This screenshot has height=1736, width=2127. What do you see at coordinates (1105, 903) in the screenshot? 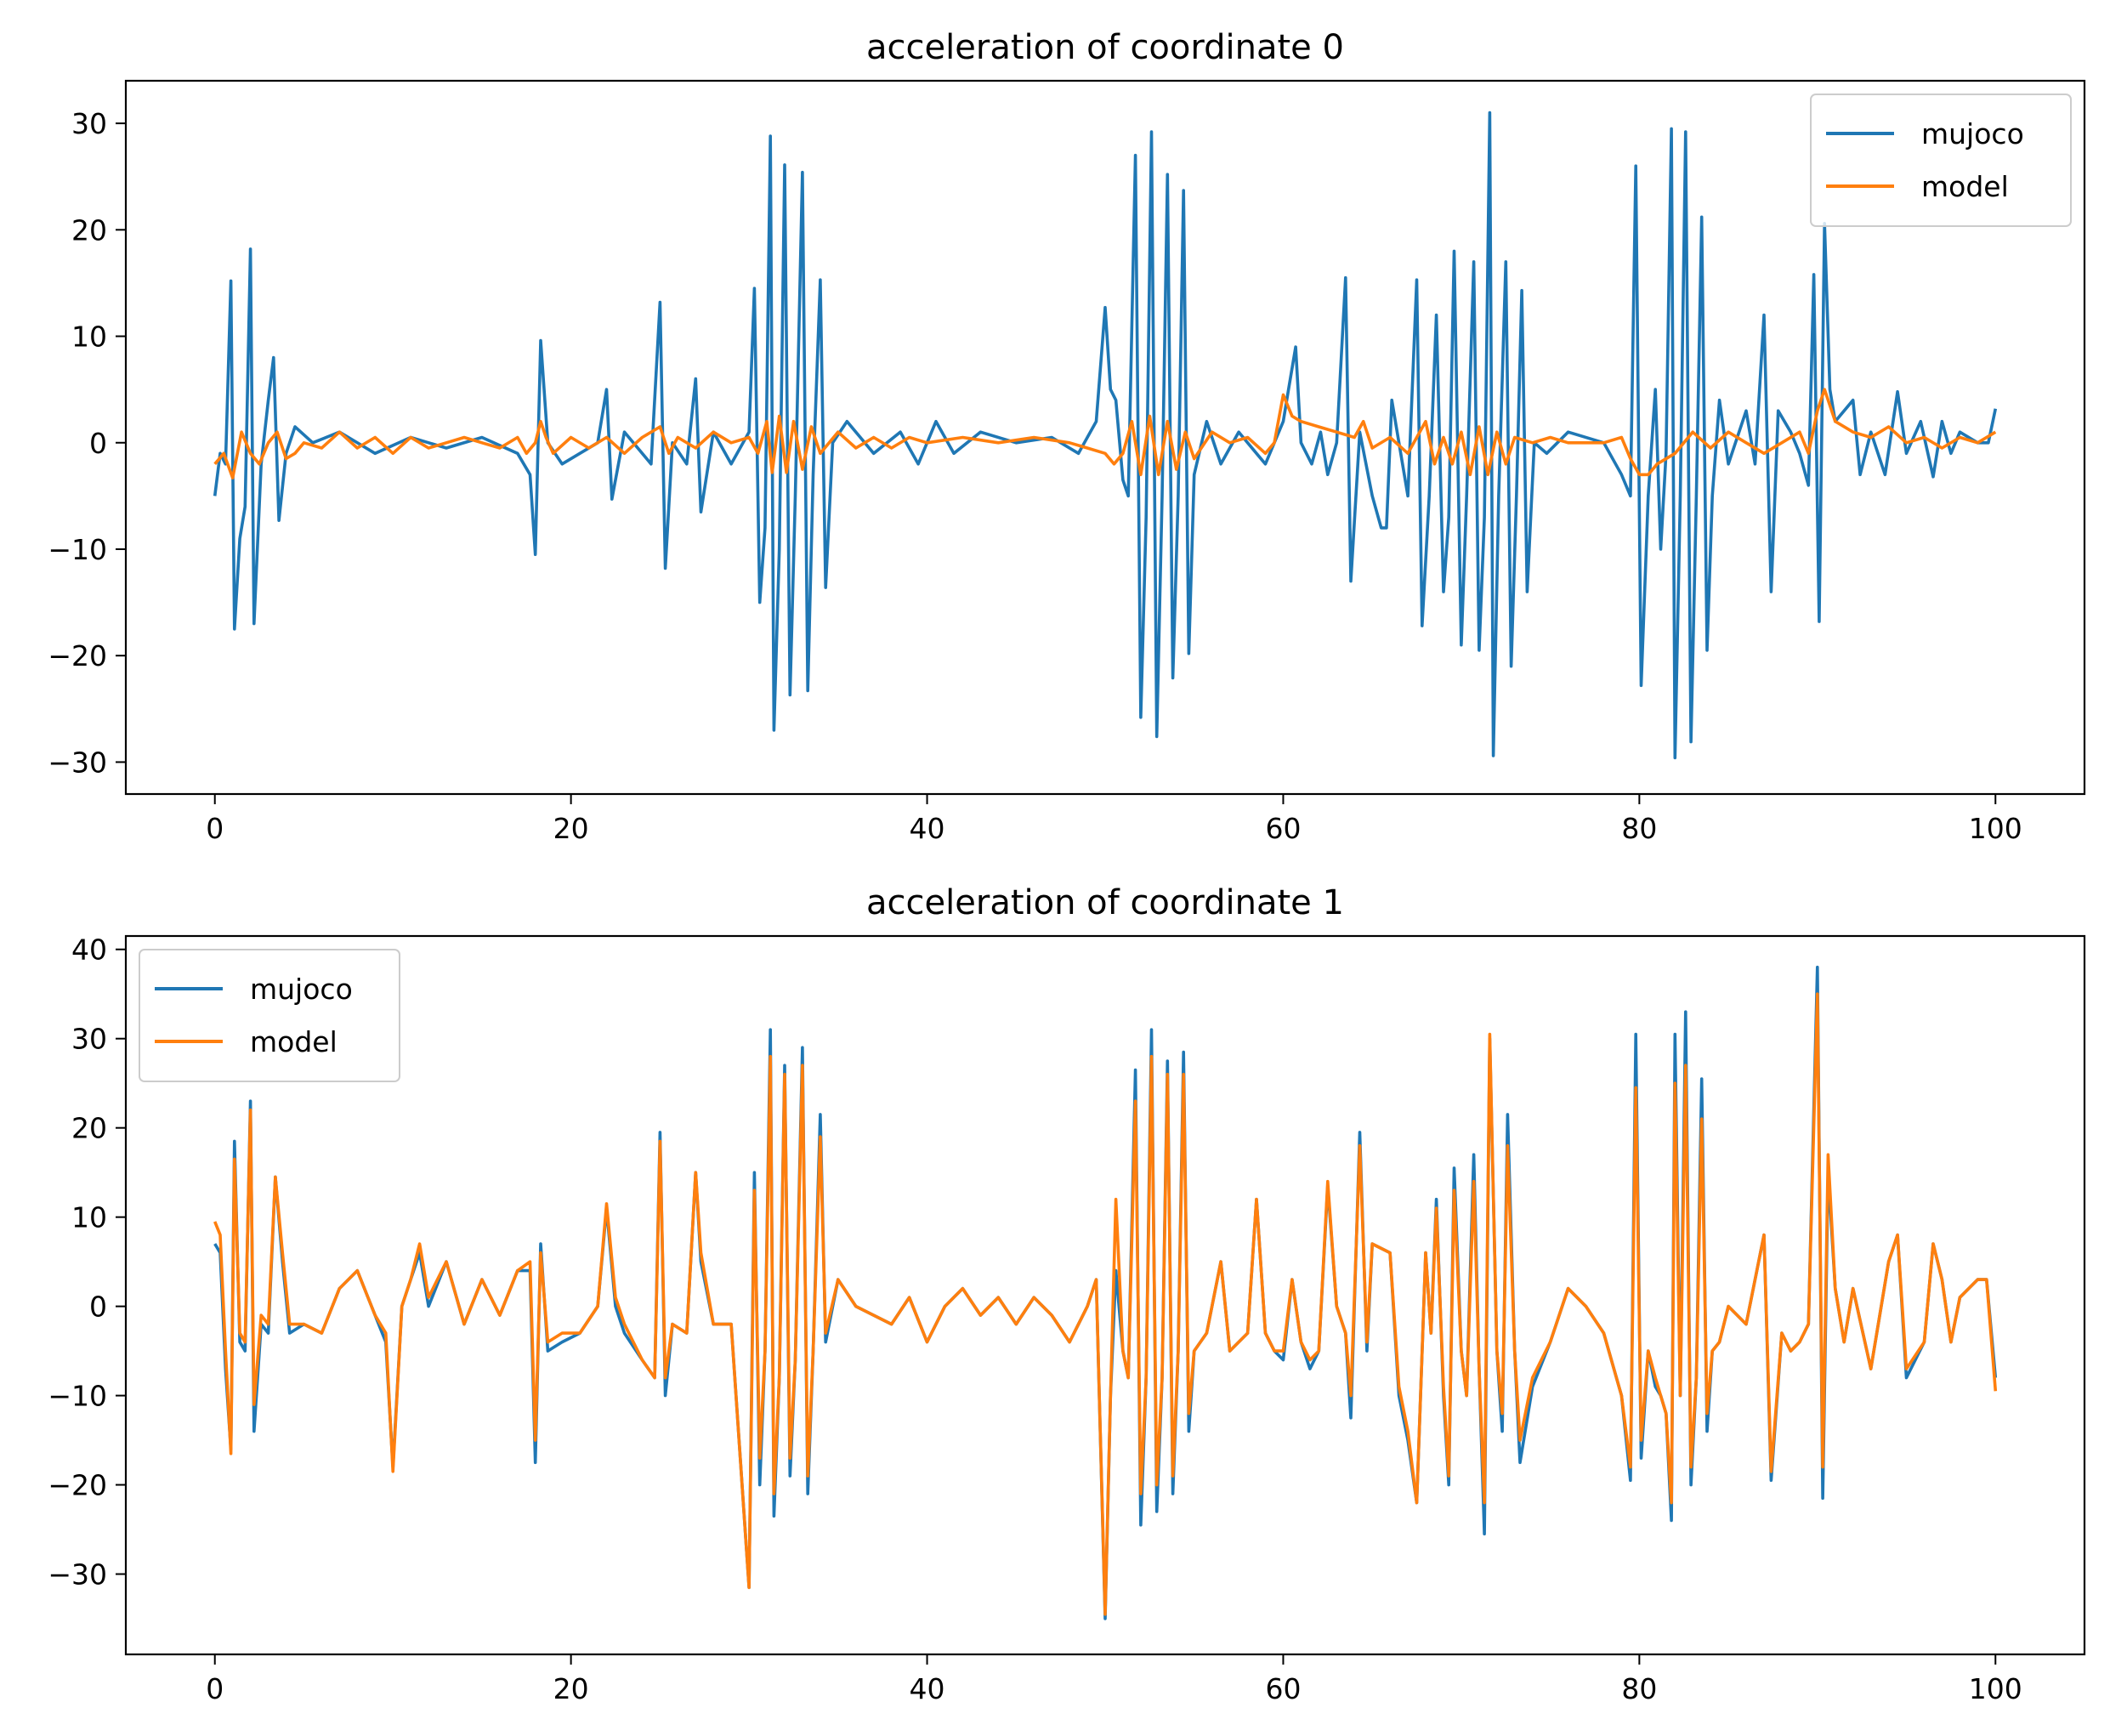
I see `chart-title: acceleration of coordinate 1` at bounding box center [1105, 903].